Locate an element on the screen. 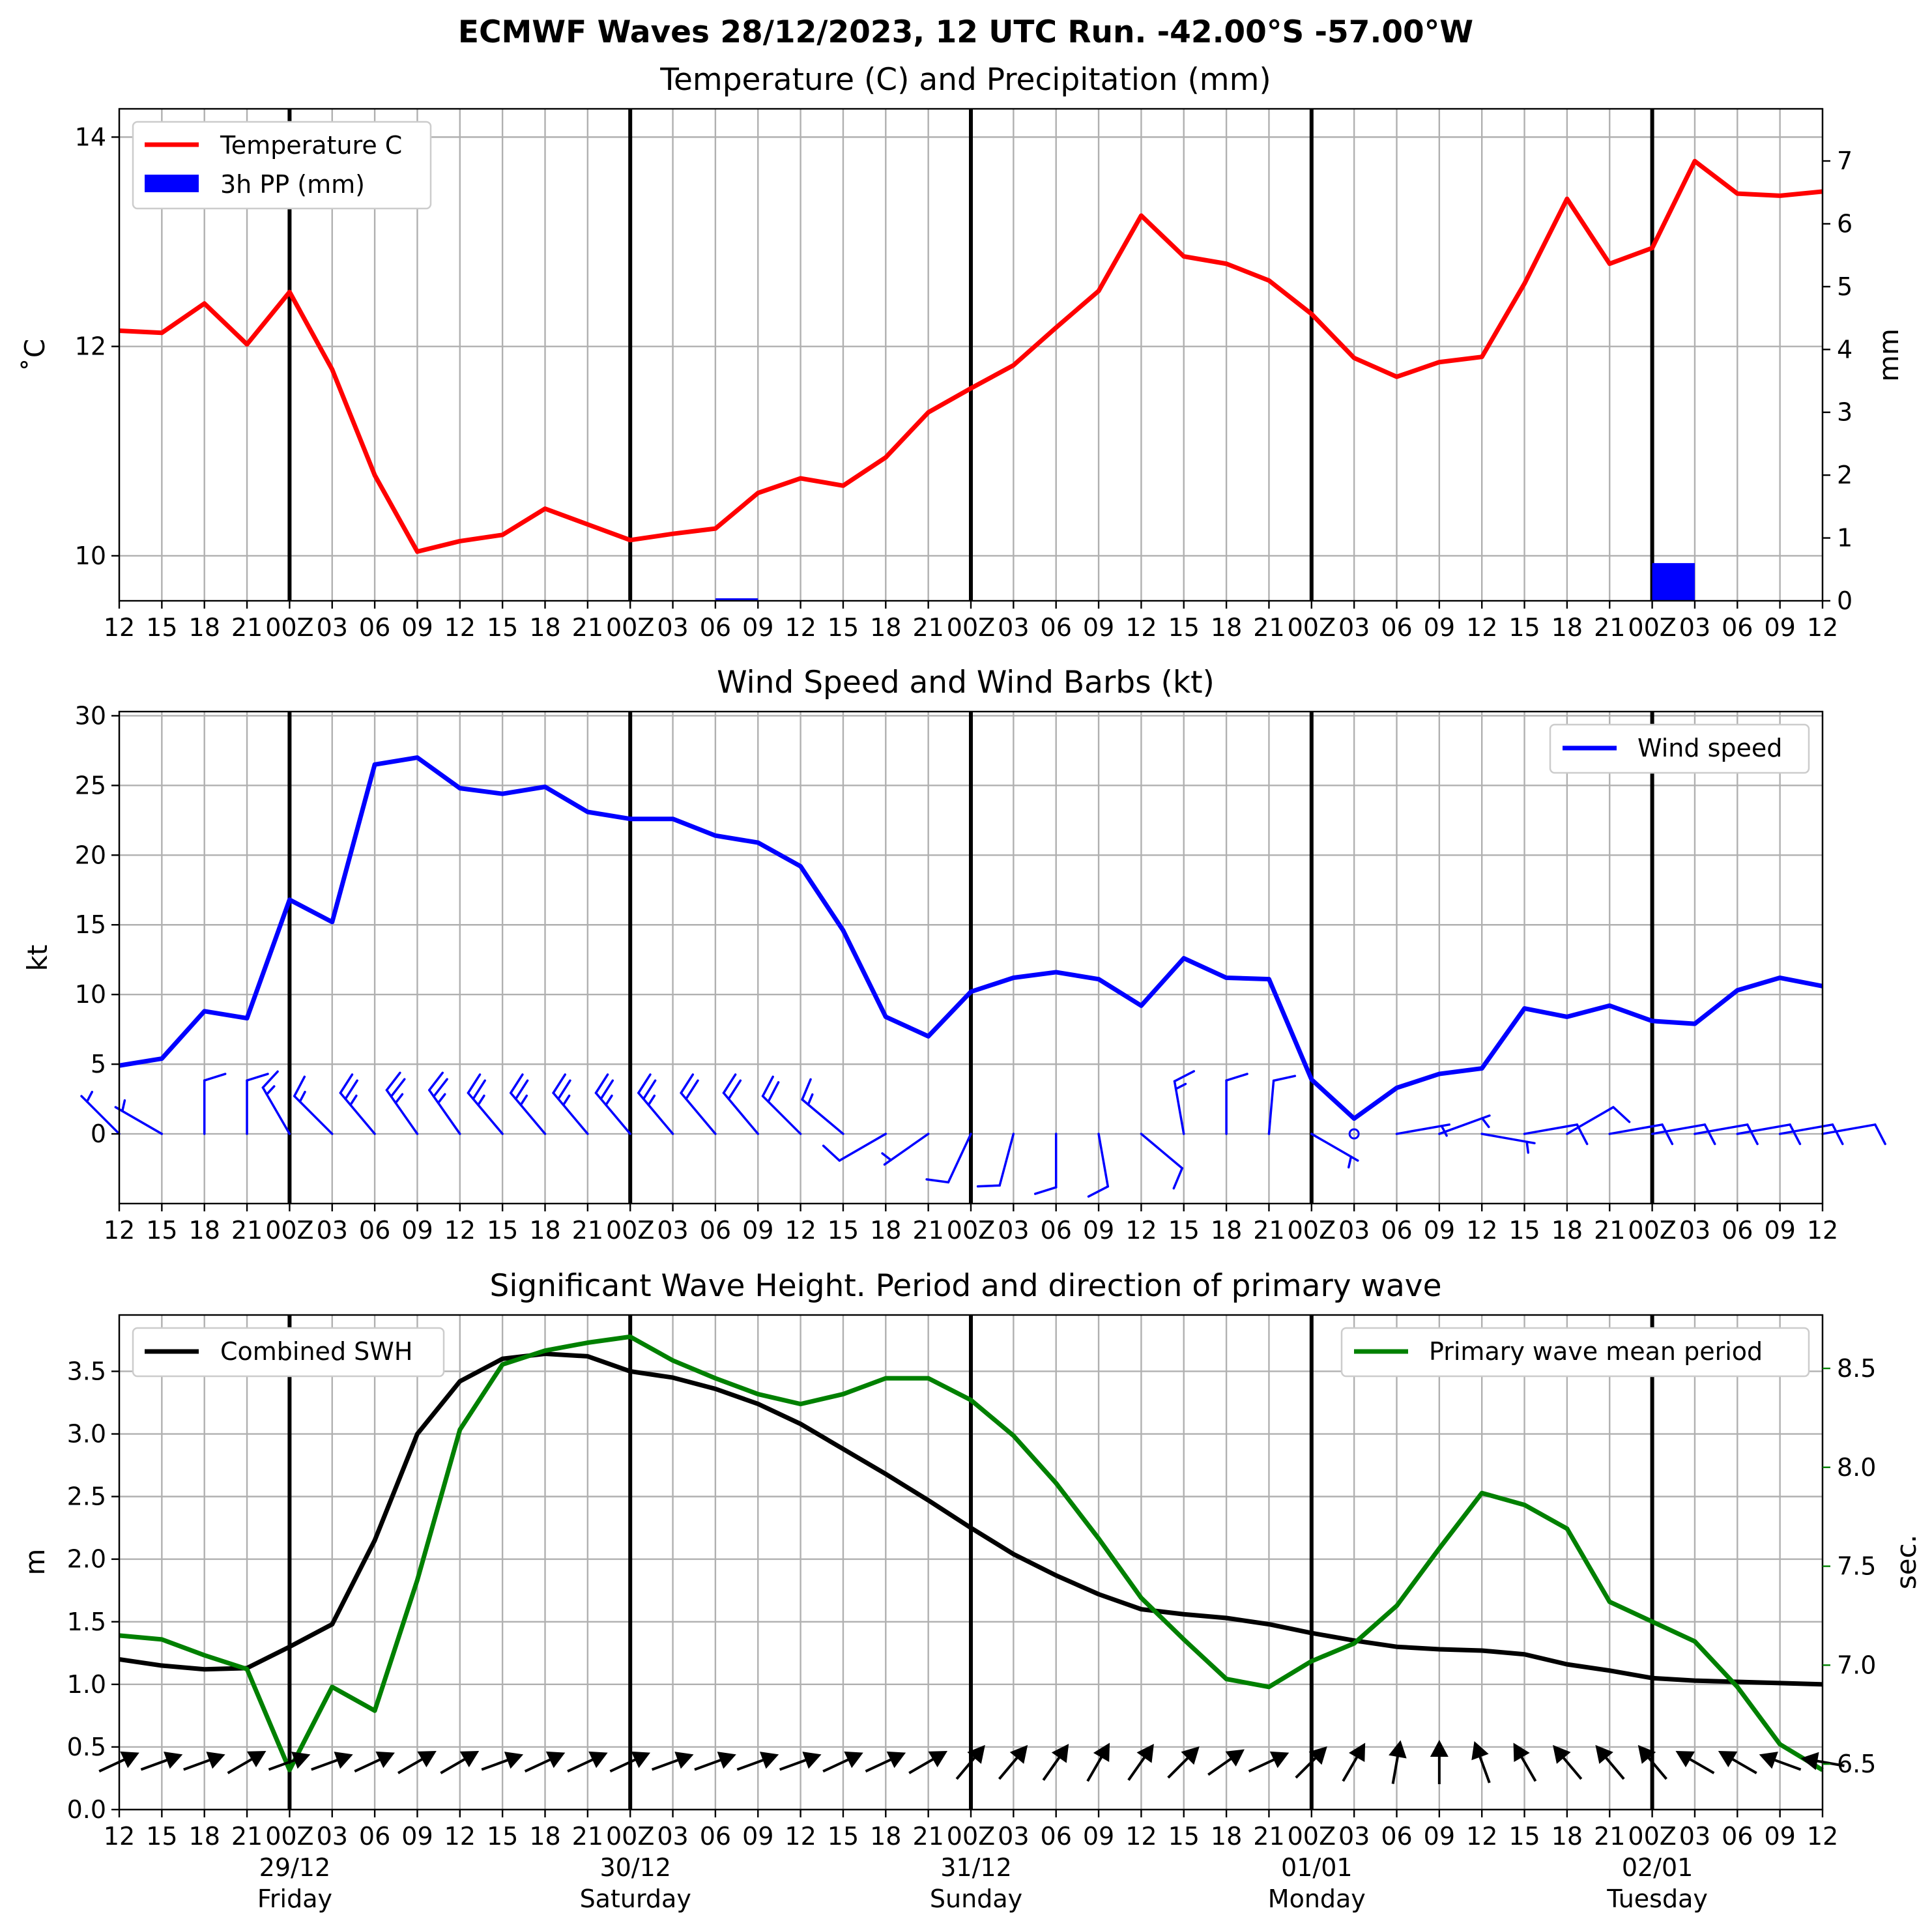 The height and width of the screenshot is (1921, 1932). precip-ylabel: mm is located at coordinates (1889, 355).